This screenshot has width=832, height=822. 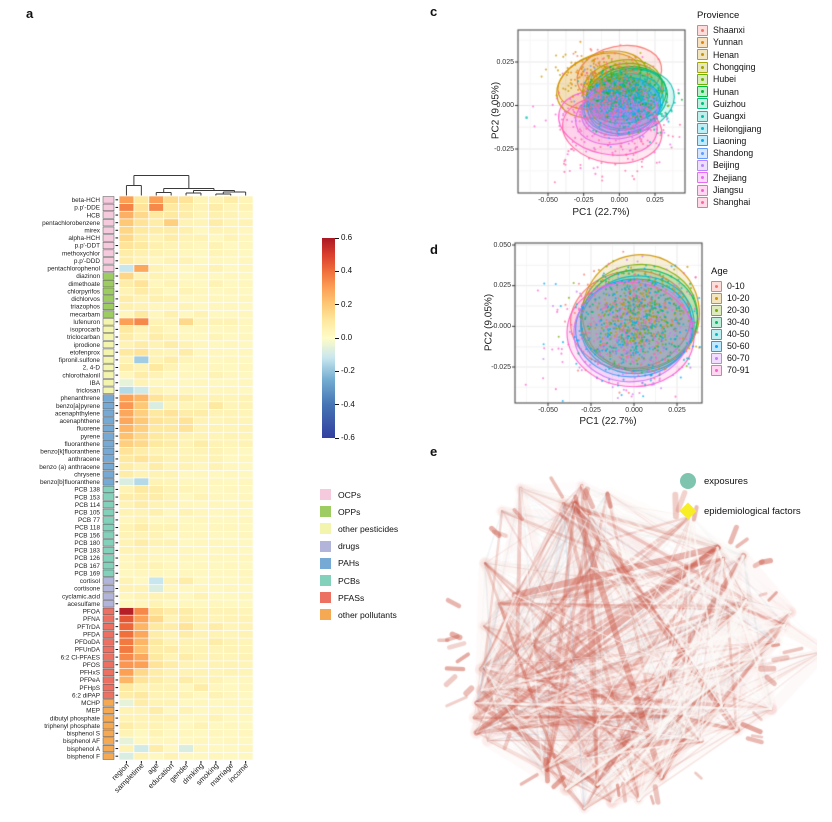 What do you see at coordinates (88, 505) in the screenshot?
I see `heatmap-row-label: PCB 114` at bounding box center [88, 505].